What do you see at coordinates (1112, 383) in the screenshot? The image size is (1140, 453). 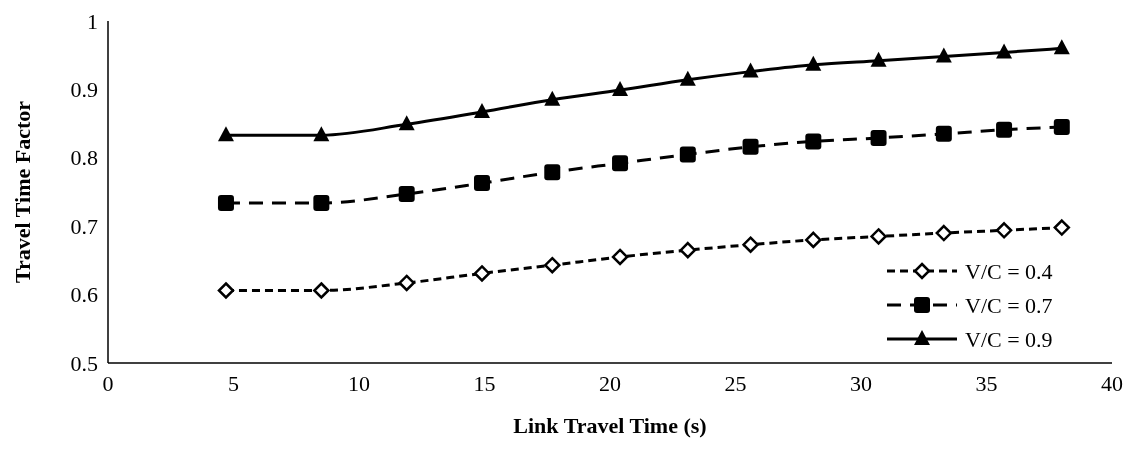 I see `x-tick-label: 40` at bounding box center [1112, 383].